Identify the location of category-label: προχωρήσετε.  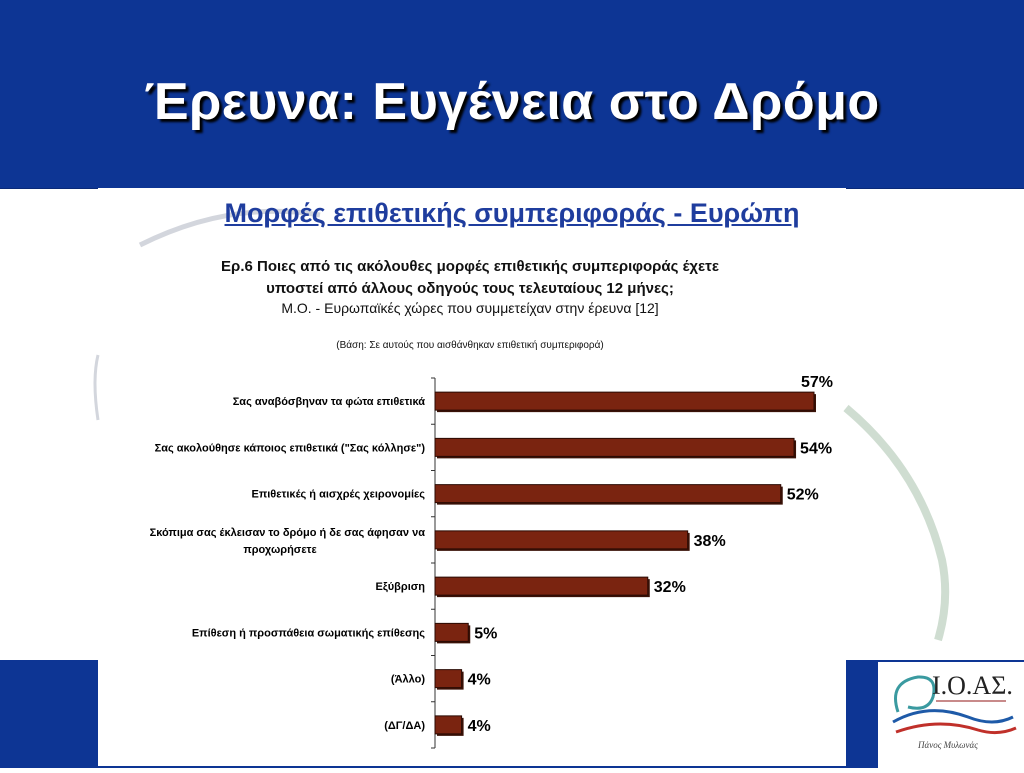
(280, 550).